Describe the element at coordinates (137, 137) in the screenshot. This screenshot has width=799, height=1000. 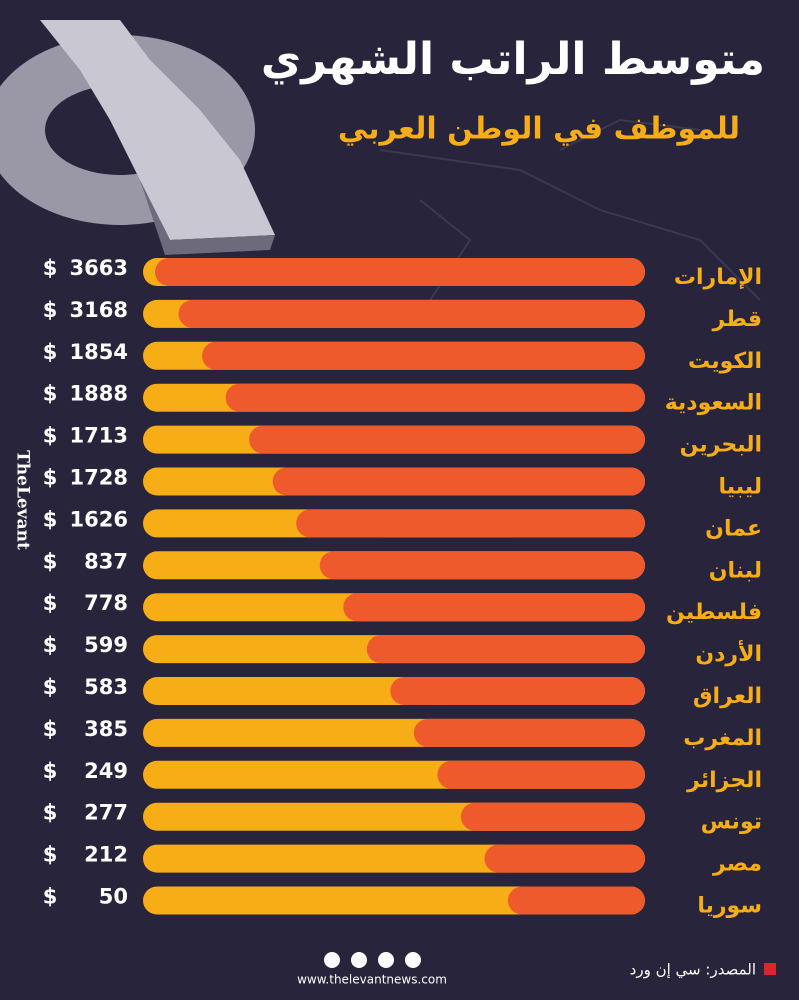
I see `decorative-symbol` at that location.